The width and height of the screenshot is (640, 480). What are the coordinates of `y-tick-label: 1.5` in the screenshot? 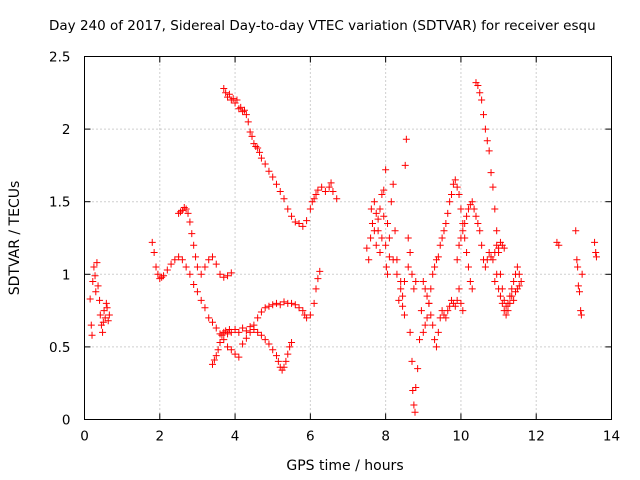 It's located at (59, 203).